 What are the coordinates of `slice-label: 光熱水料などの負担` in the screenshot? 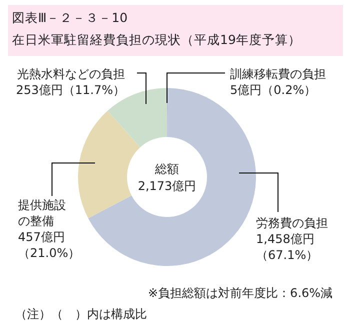 It's located at (71, 74).